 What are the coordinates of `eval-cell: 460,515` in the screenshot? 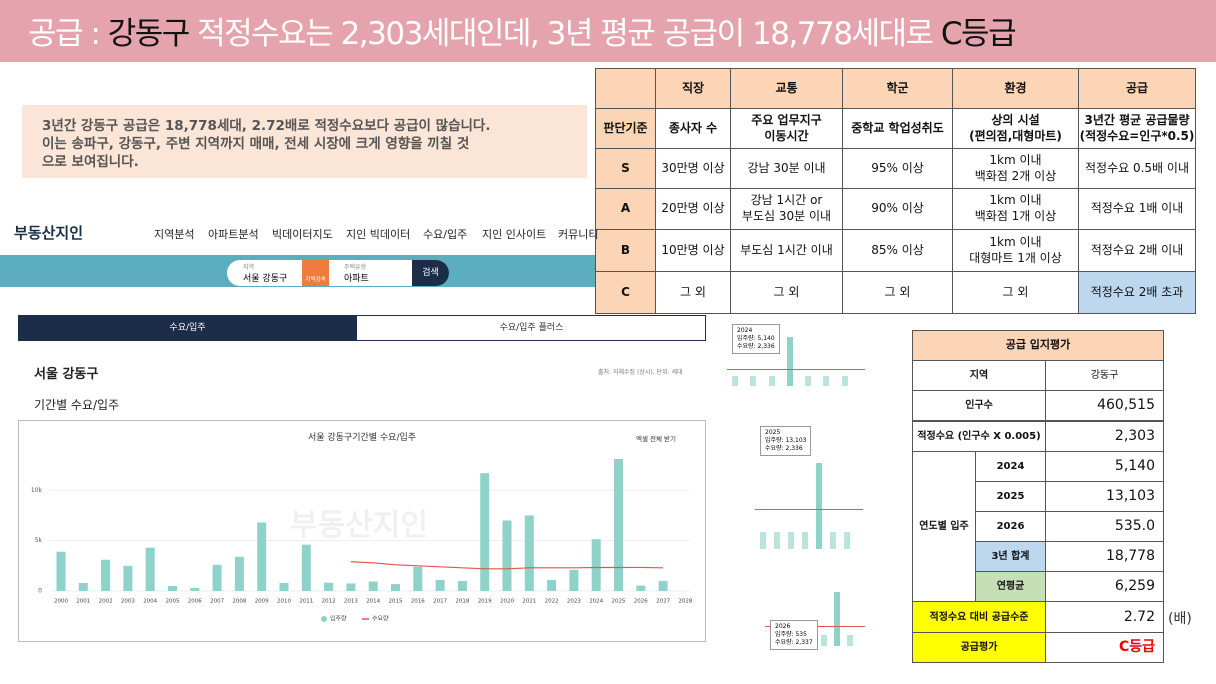 It's located at (1104, 405).